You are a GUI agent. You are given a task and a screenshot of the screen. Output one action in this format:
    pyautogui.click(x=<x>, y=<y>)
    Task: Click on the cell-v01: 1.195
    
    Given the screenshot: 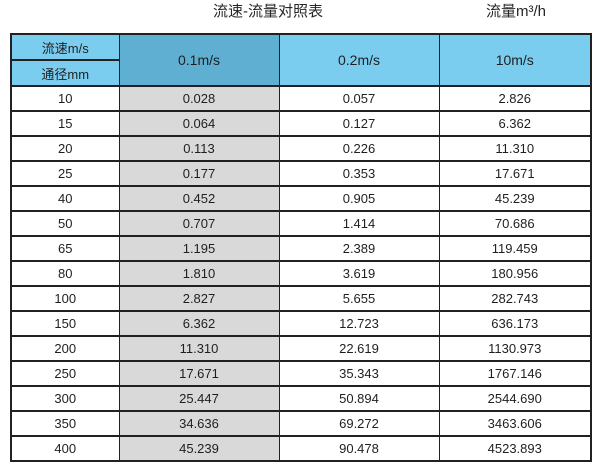 What is the action you would take?
    pyautogui.click(x=199, y=248)
    